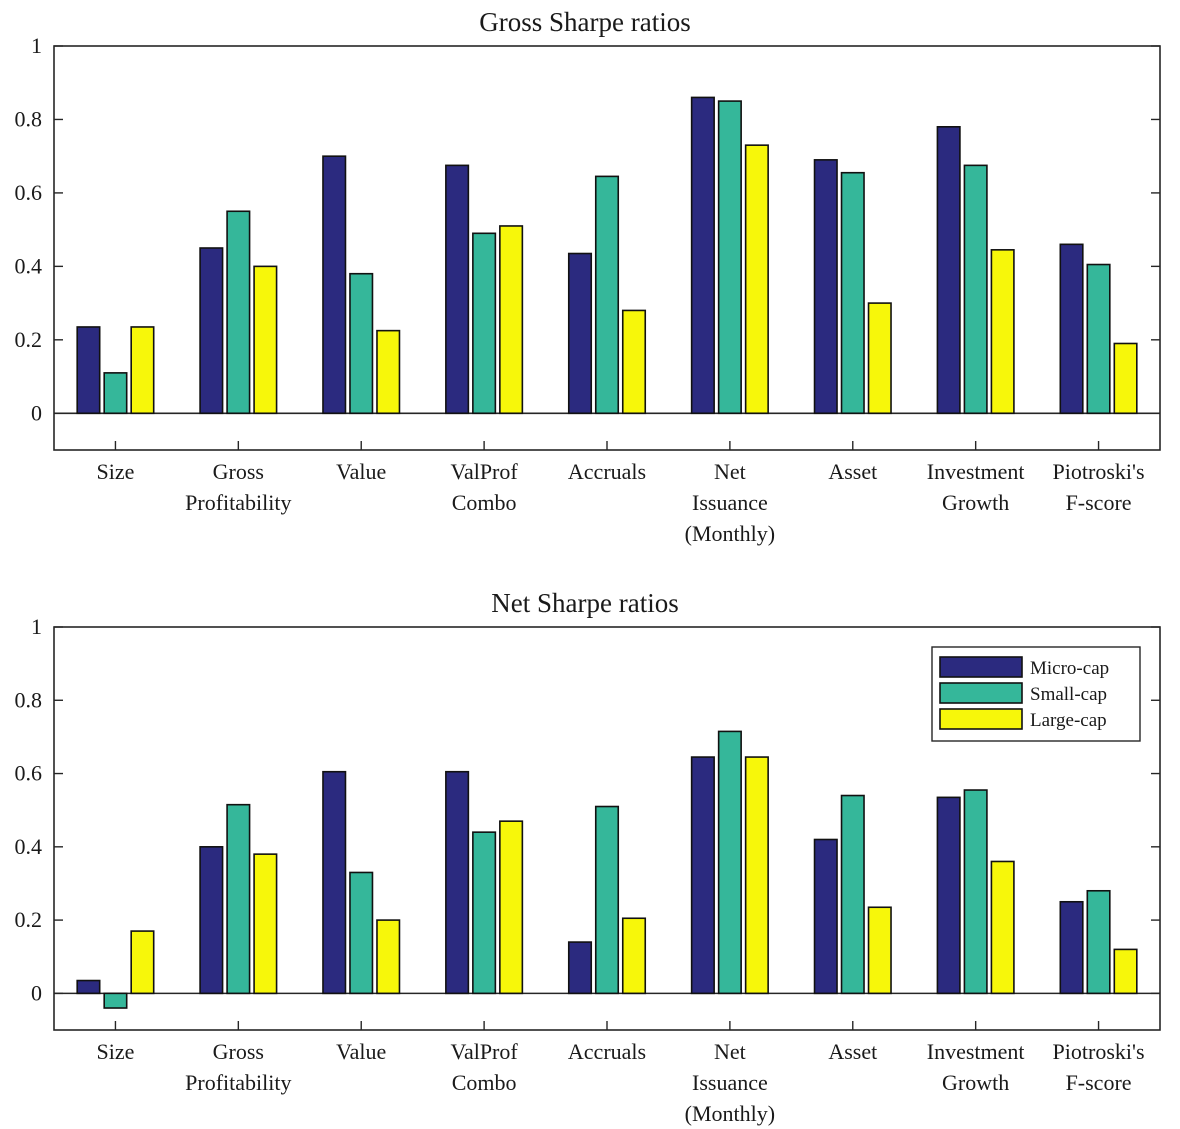 This screenshot has width=1180, height=1129. Describe the element at coordinates (1068, 694) in the screenshot. I see `legend-label: Small-cap` at that location.